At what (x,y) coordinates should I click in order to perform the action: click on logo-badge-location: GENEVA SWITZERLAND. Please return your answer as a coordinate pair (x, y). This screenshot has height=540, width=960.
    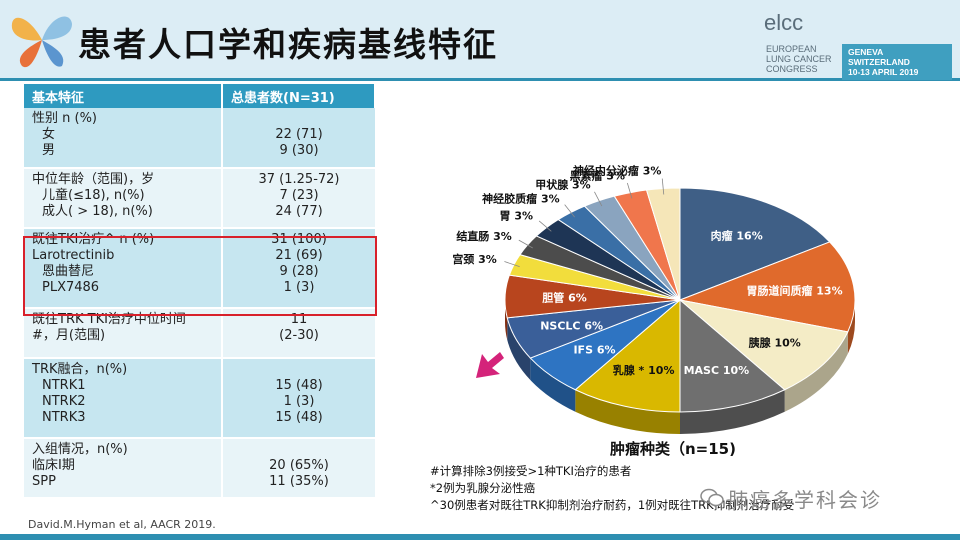
    Looking at the image, I should click on (879, 57).